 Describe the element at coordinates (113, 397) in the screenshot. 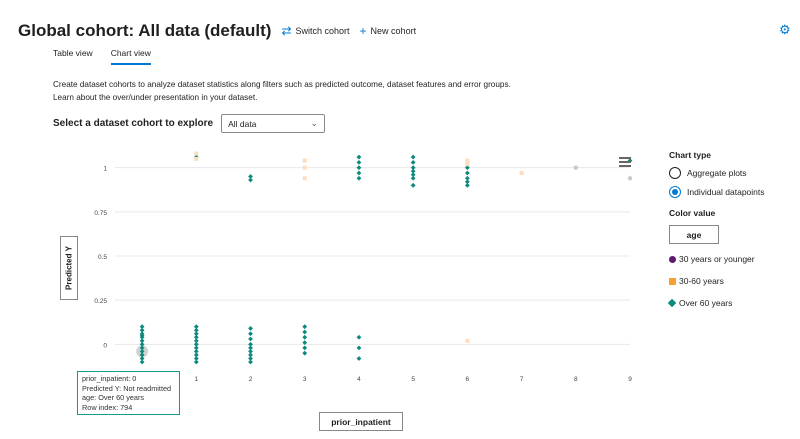

I see `tooltip-line: age: Over 60 years` at that location.